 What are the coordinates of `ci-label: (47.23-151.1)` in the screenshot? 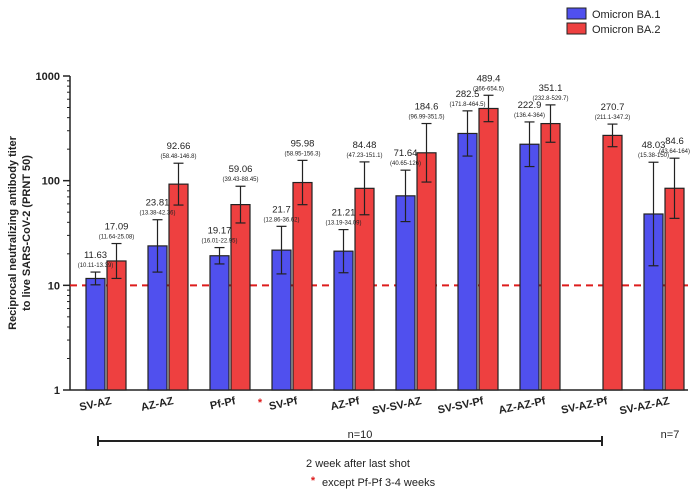 It's located at (364, 156).